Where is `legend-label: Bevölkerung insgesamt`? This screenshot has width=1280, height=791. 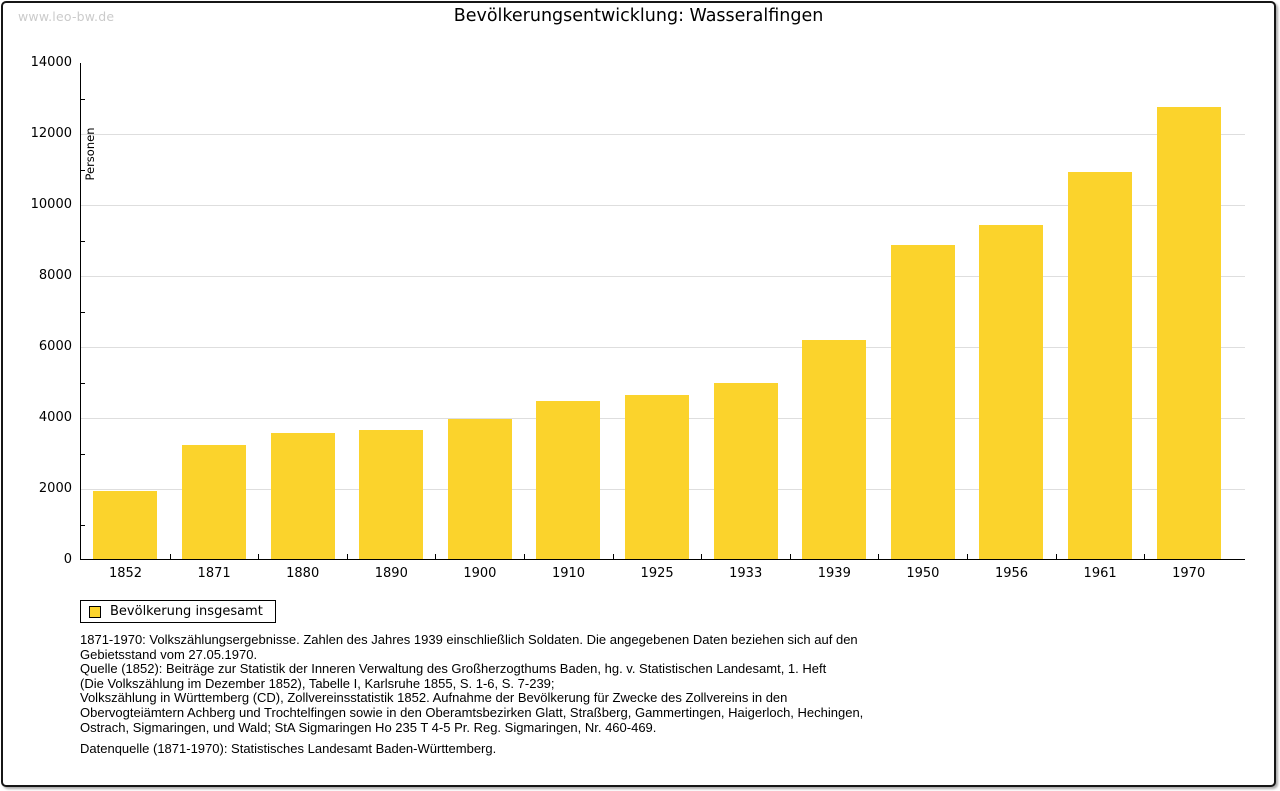
legend-label: Bevölkerung insgesamt is located at coordinates (186, 611).